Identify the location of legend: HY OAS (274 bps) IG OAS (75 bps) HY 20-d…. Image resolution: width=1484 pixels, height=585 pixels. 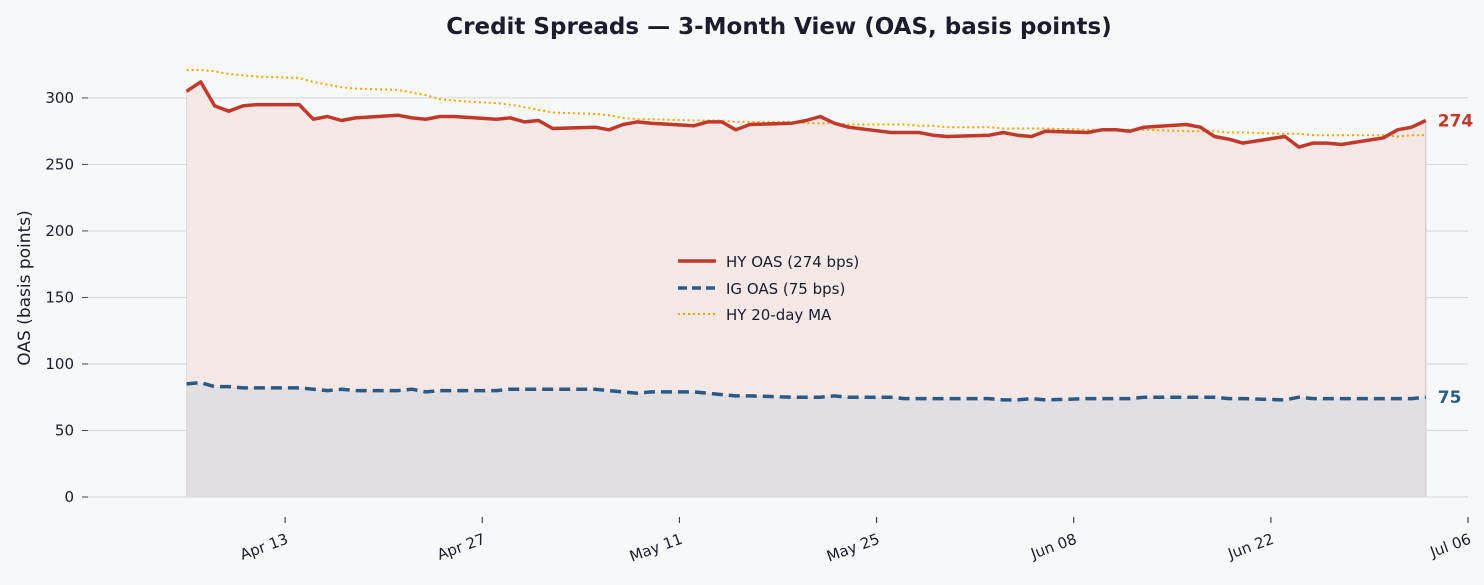
(768, 288).